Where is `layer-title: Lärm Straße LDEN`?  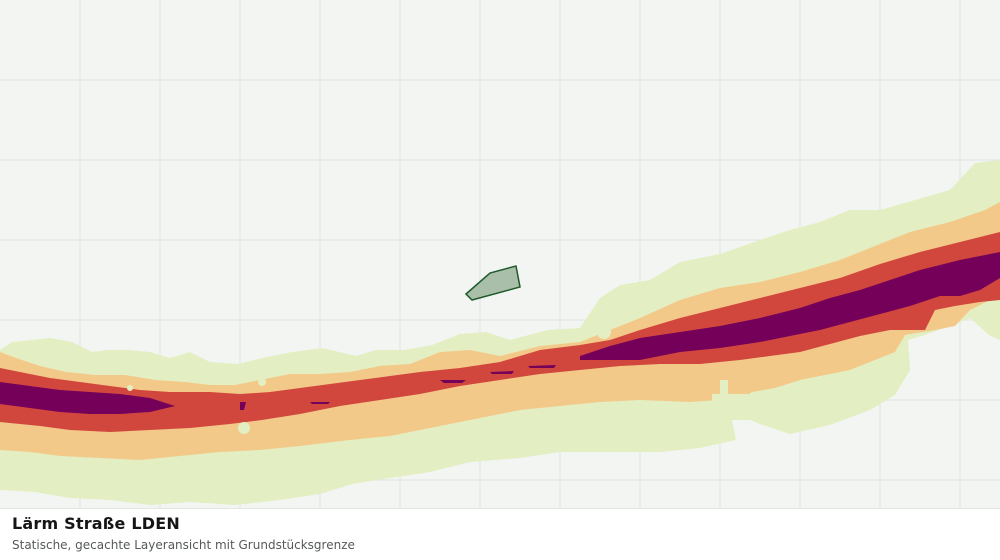
layer-title: Lärm Straße LDEN is located at coordinates (96, 523).